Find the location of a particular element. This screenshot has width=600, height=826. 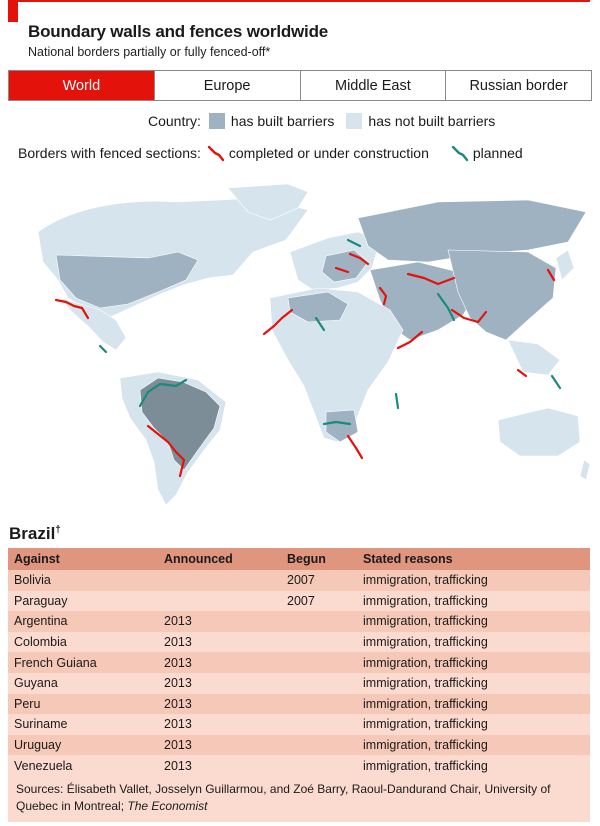

greenland-landmass is located at coordinates (268, 202).